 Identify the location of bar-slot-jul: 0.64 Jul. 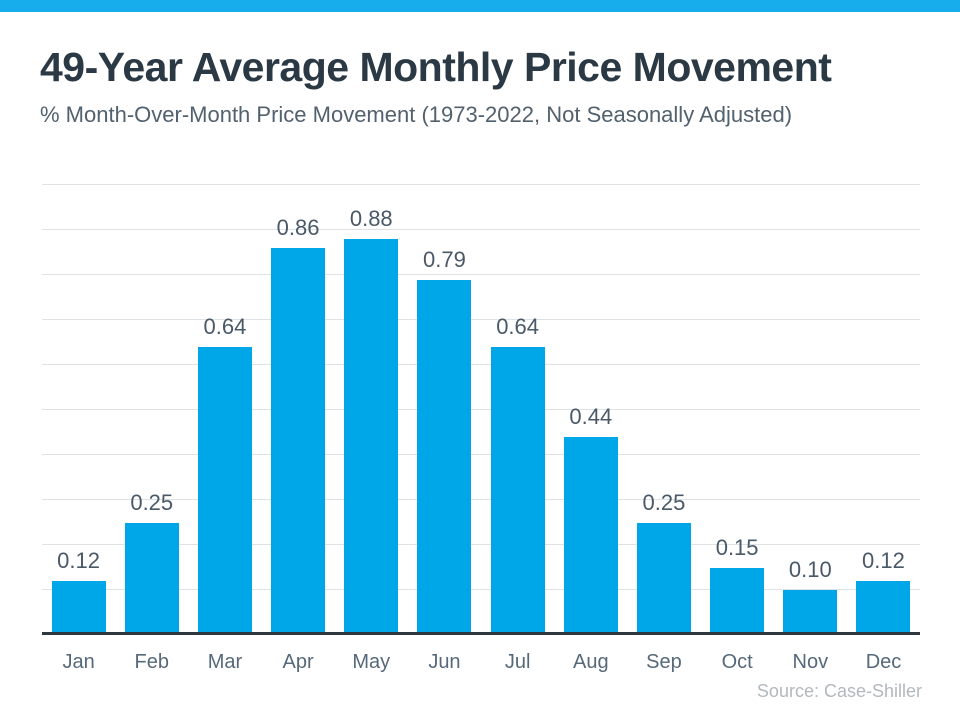
(517, 429).